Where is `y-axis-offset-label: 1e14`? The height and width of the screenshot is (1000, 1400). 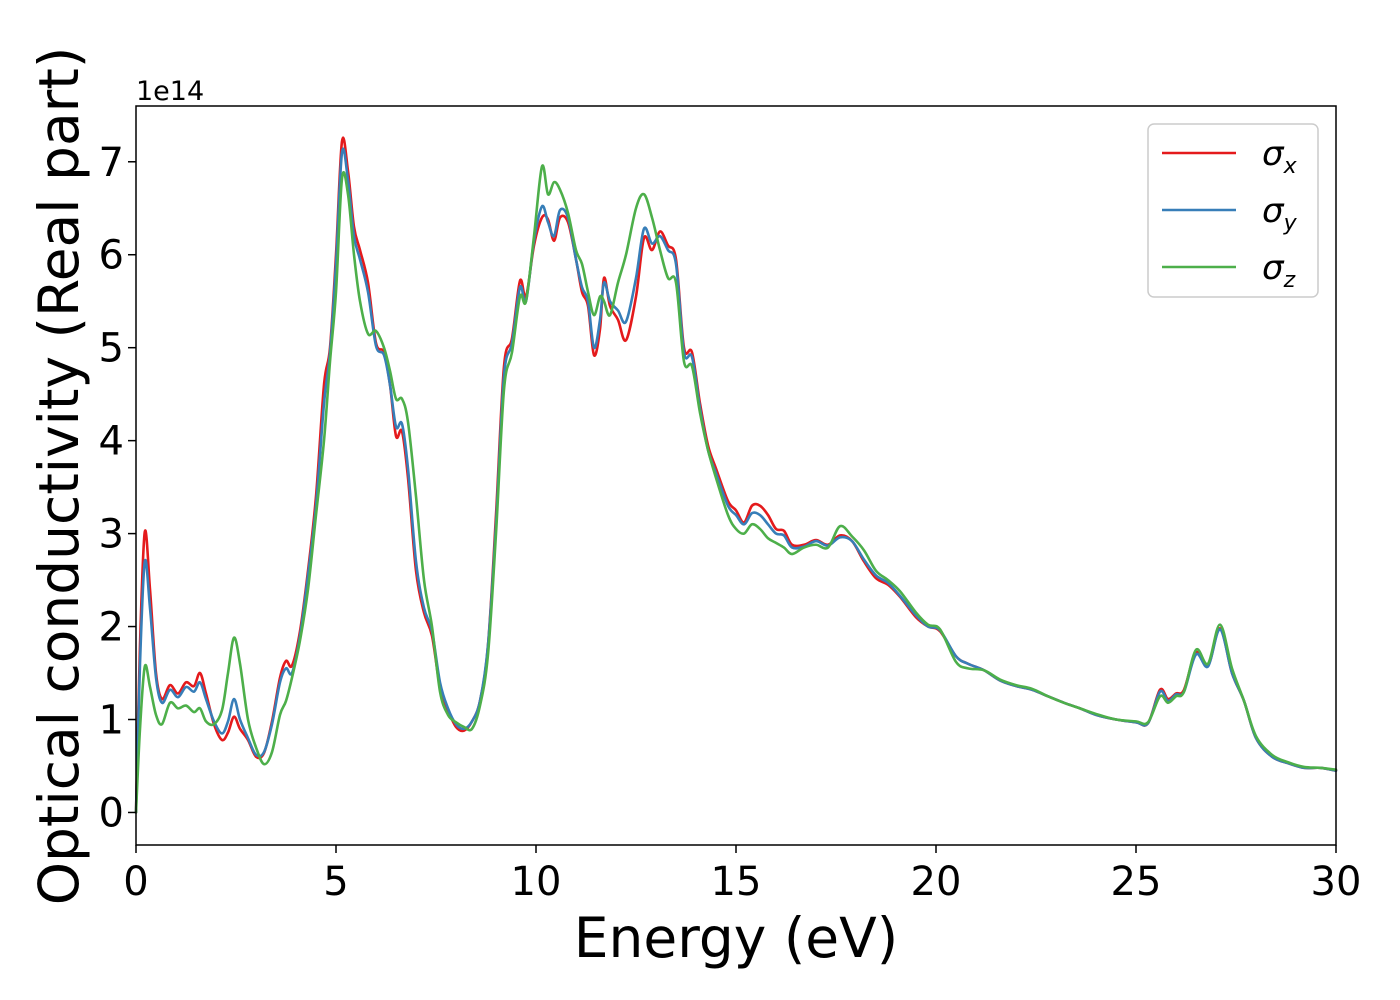
y-axis-offset-label: 1e14 is located at coordinates (170, 91).